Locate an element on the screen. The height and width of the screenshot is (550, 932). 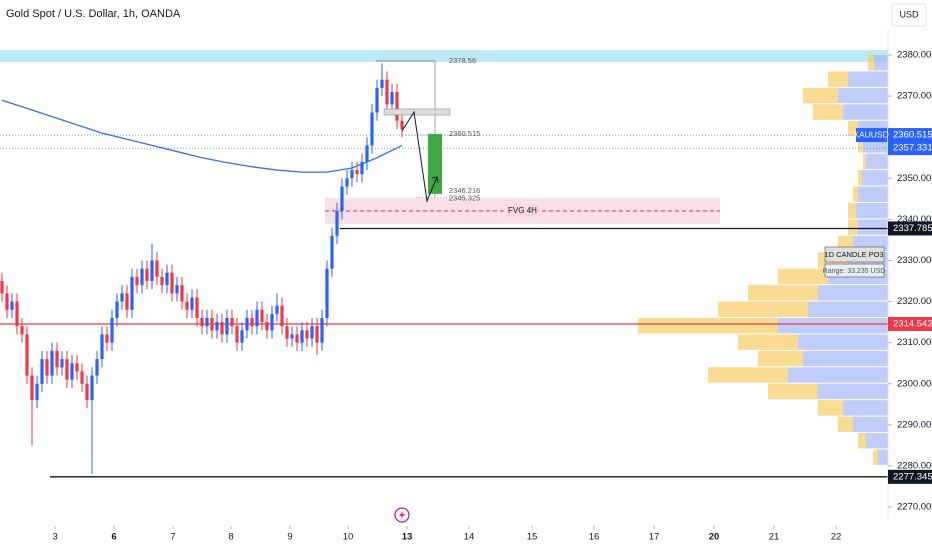
y-tick-label: 2310.000 is located at coordinates (914, 342).